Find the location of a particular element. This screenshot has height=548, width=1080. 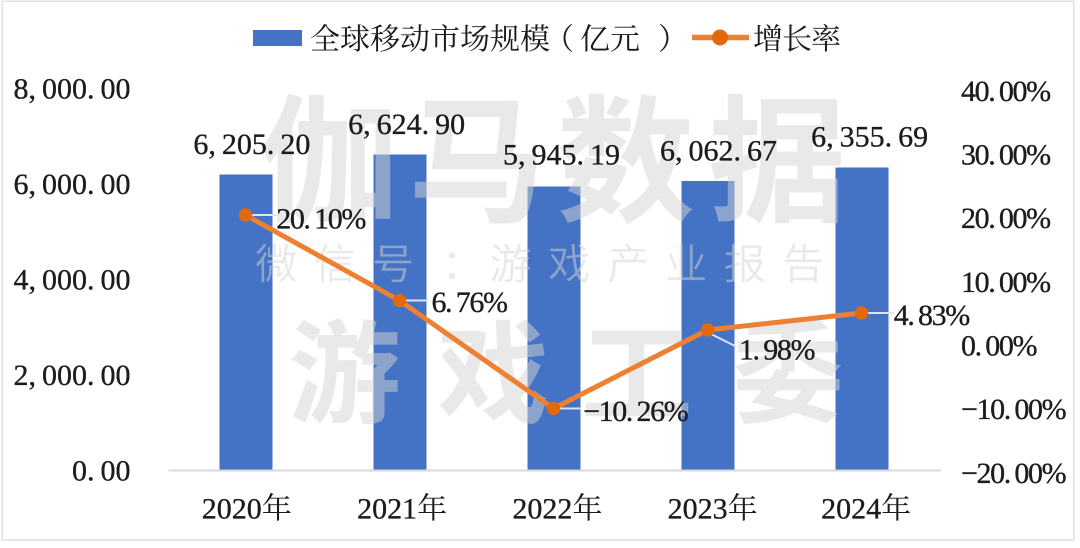

svg-text: 10. 00% is located at coordinates (1005, 282).